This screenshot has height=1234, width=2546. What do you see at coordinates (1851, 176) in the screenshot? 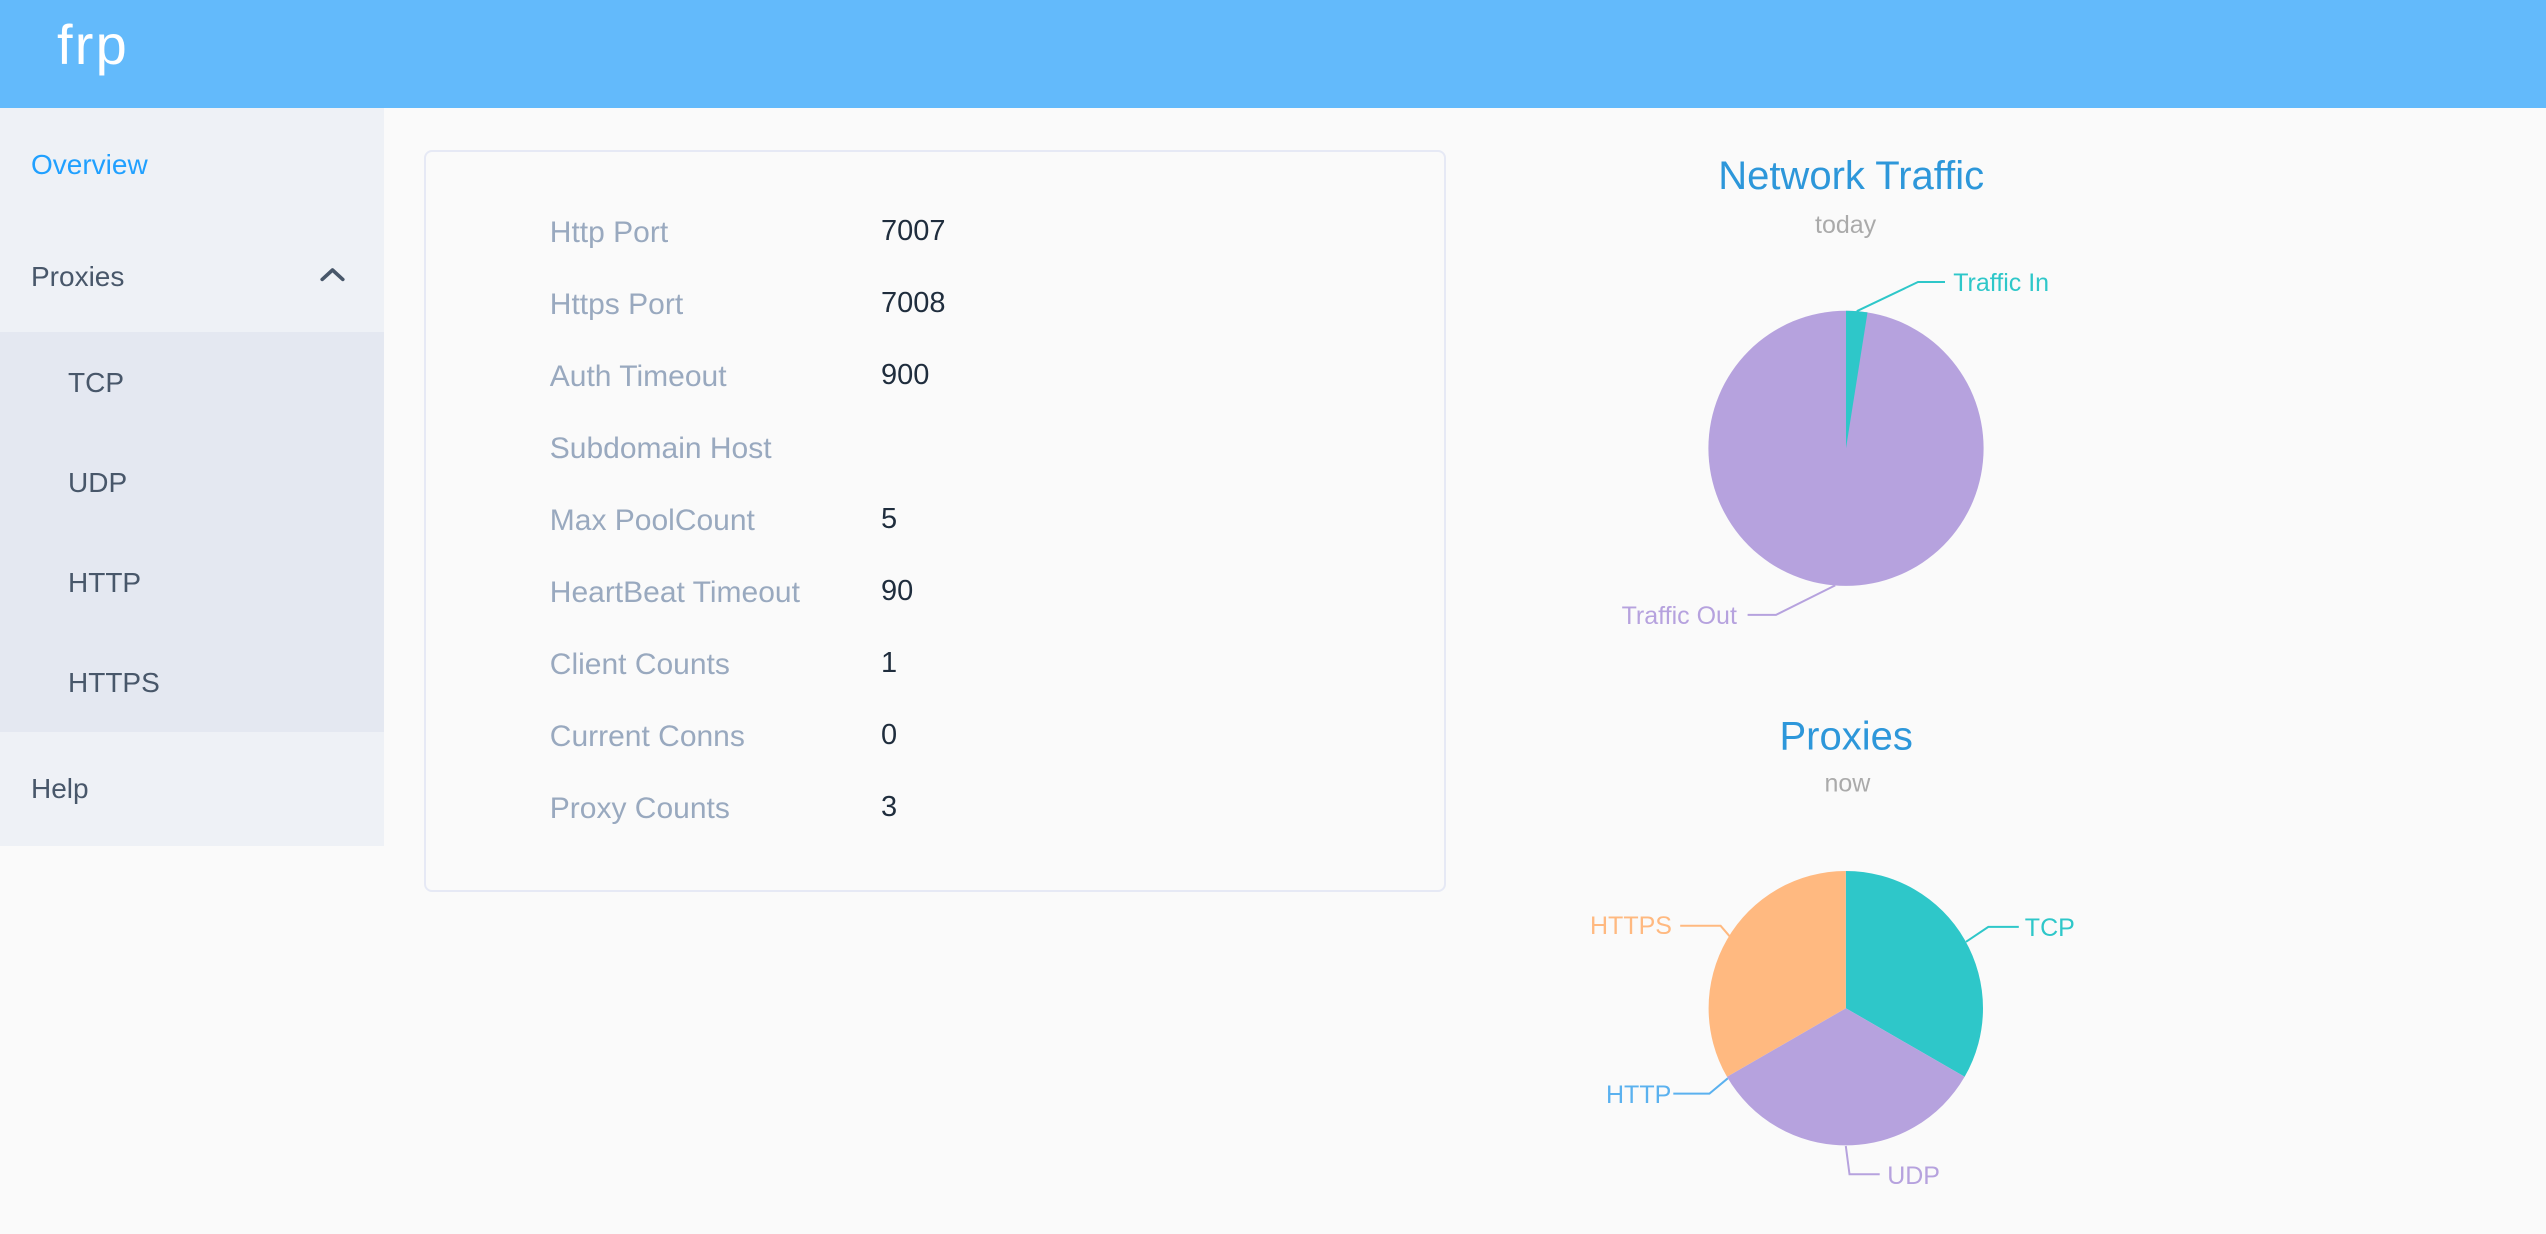
I see `svg-text: Network Traffic` at bounding box center [1851, 176].